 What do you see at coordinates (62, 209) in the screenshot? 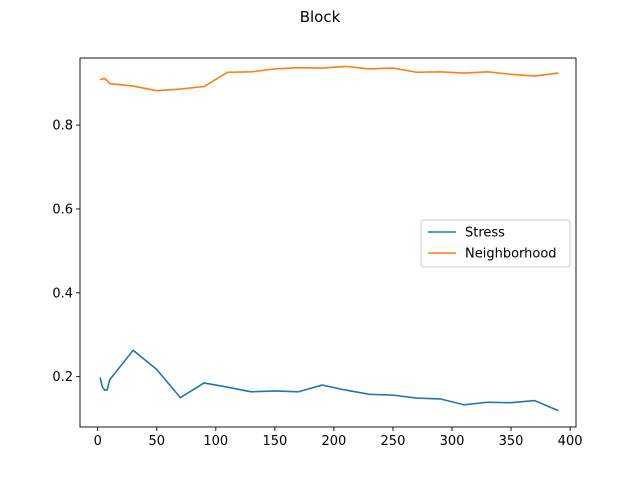
I see `y-tick-label: 0.6` at bounding box center [62, 209].